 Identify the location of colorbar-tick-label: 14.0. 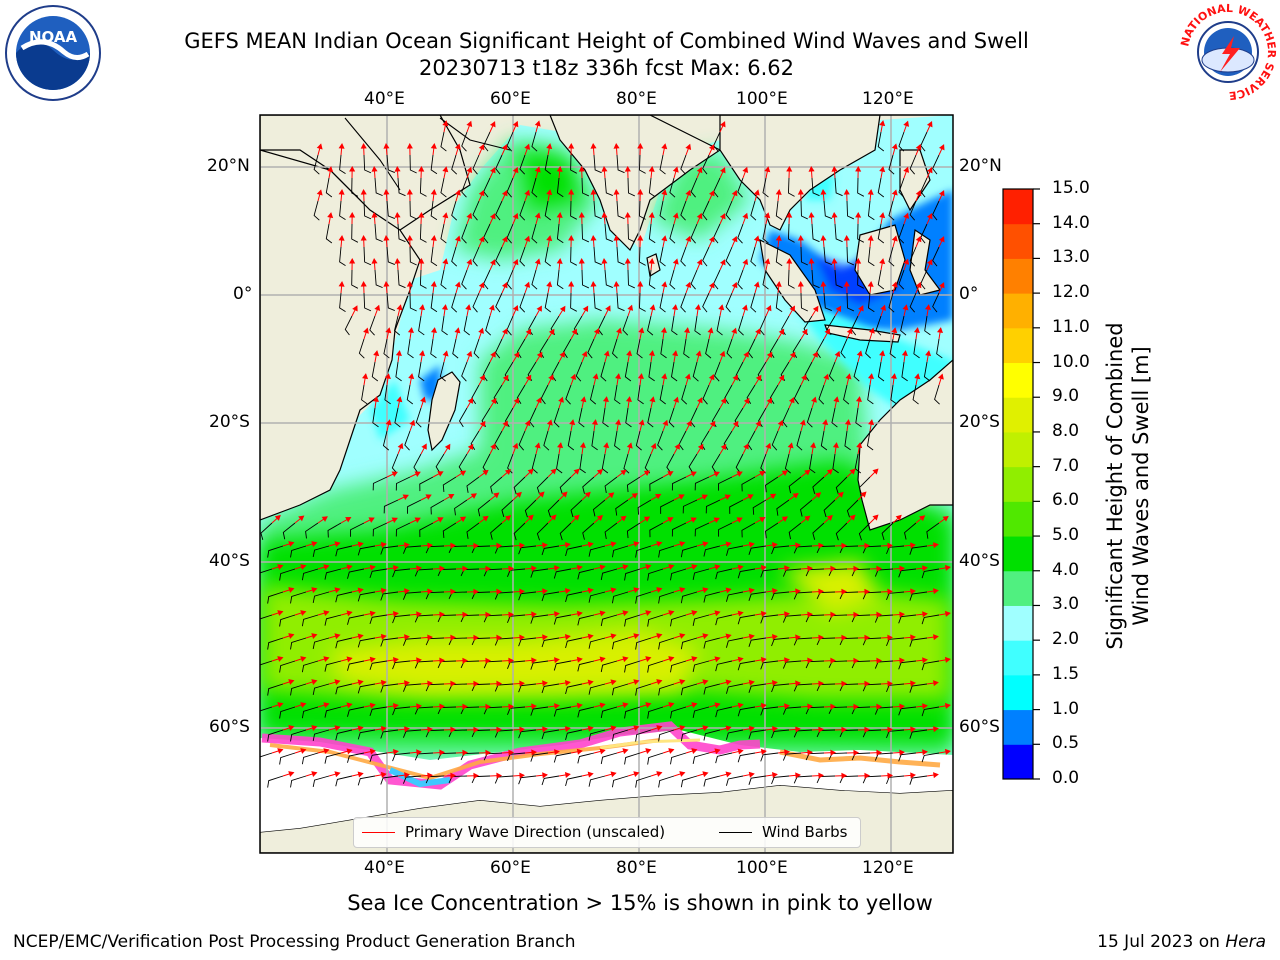
(1071, 222).